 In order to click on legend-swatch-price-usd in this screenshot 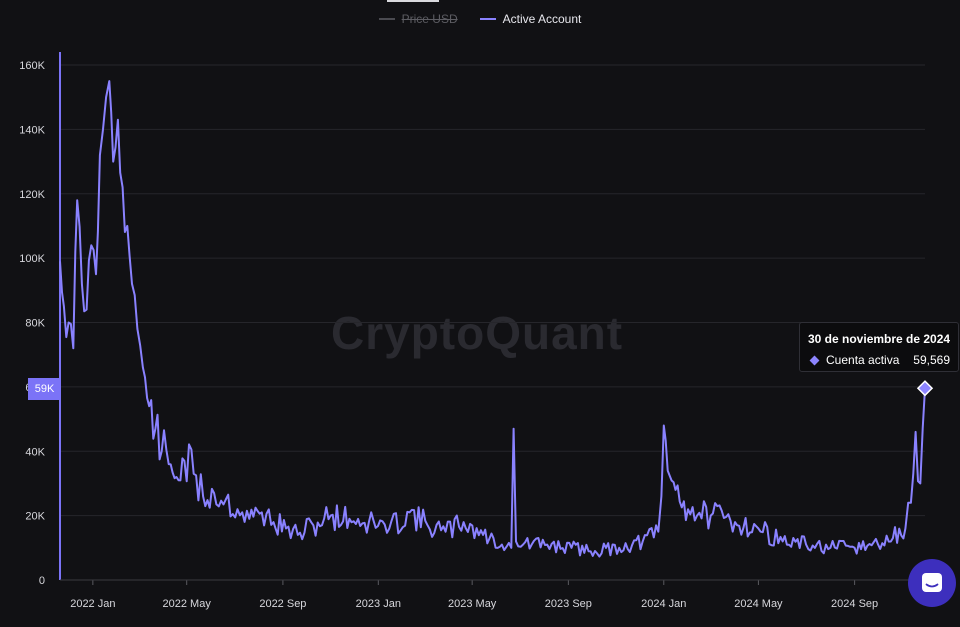, I will do `click(386, 19)`.